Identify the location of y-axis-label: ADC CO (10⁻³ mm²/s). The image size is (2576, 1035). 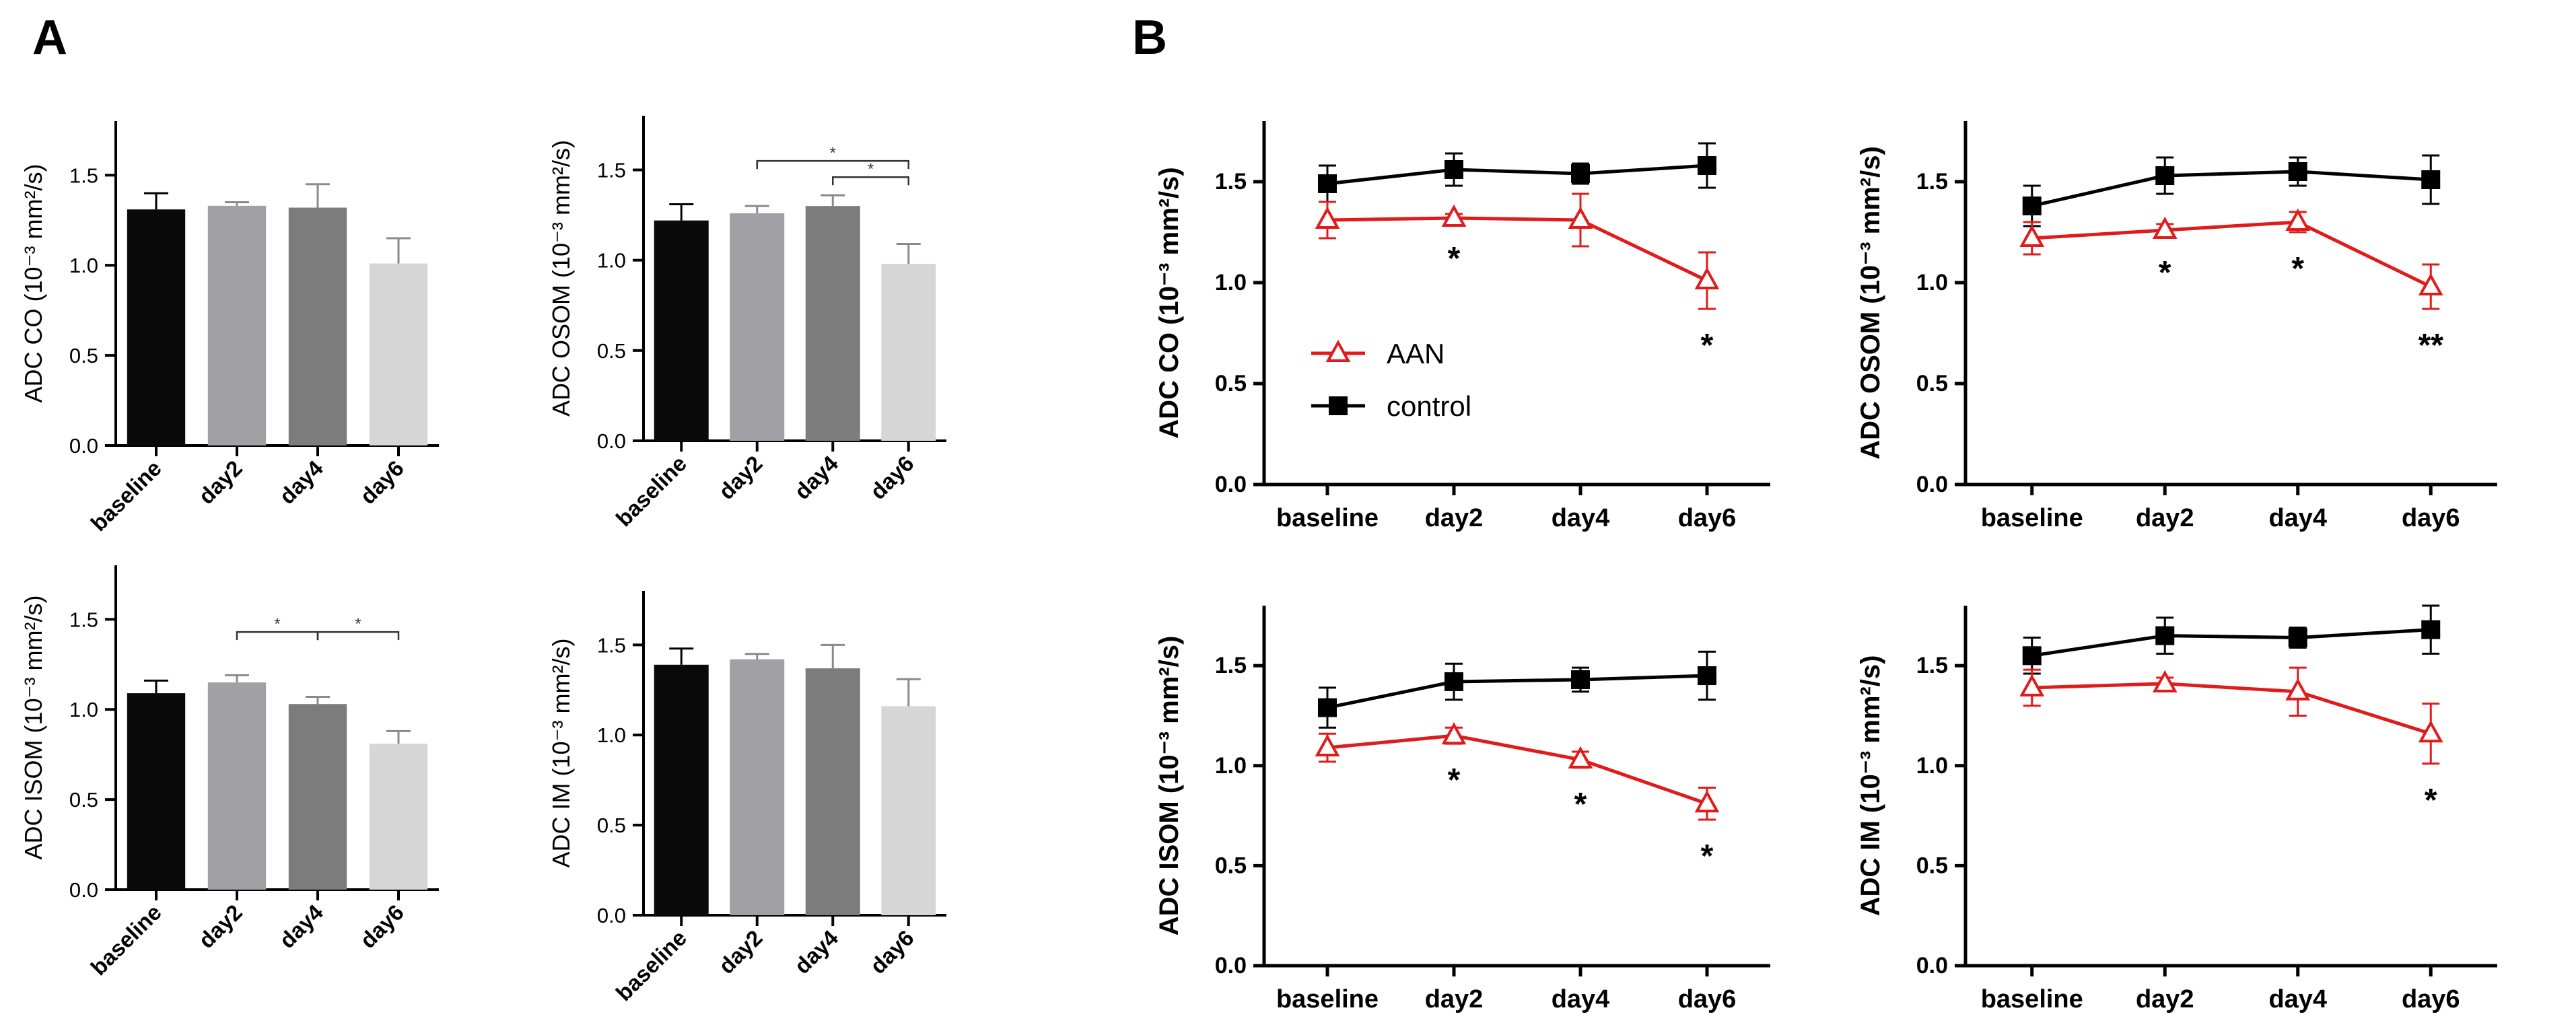
(33, 283).